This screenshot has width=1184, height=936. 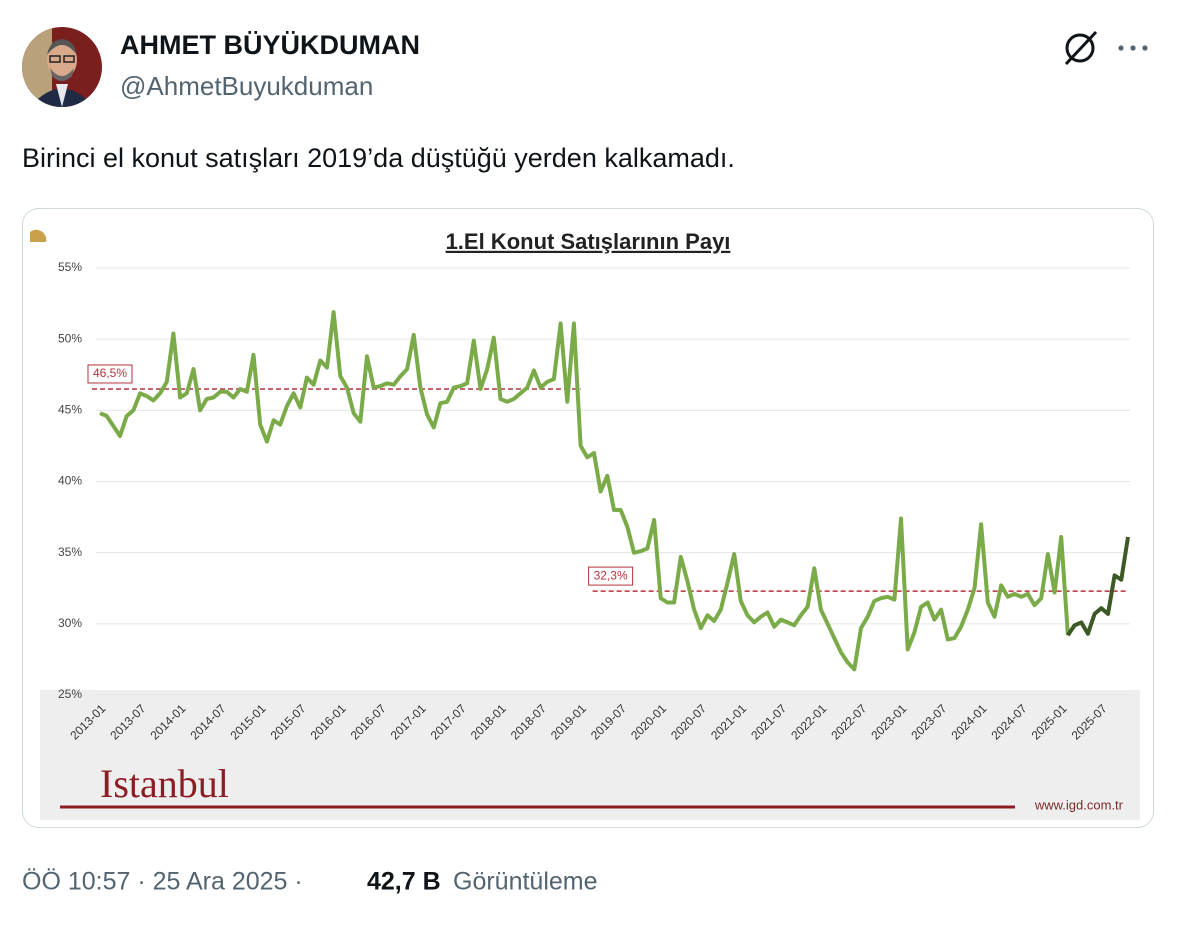 I want to click on avatar, so click(x=62, y=67).